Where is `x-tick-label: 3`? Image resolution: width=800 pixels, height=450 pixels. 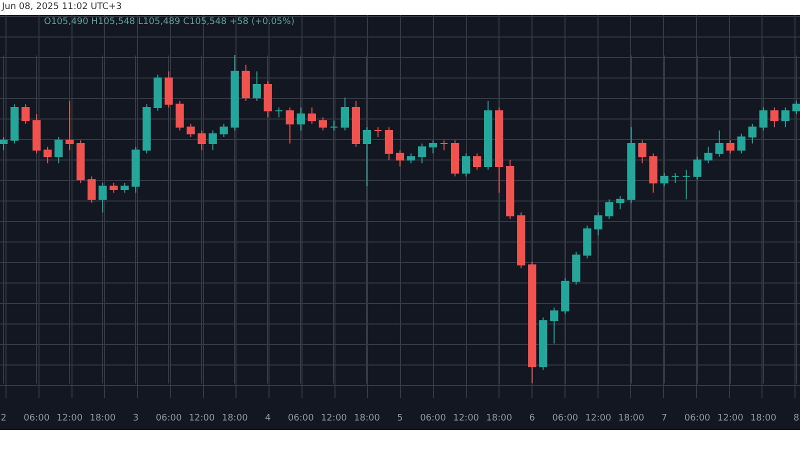 x-tick-label: 3 is located at coordinates (135, 419).